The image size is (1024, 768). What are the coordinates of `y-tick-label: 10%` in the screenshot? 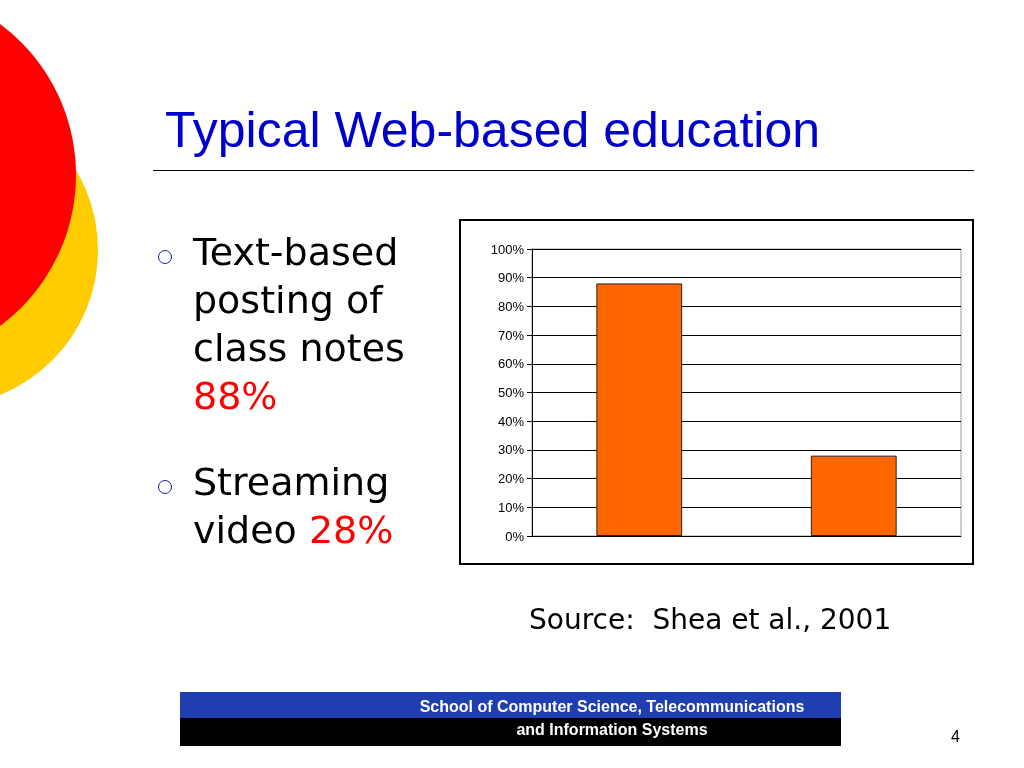 It's located at (511, 507).